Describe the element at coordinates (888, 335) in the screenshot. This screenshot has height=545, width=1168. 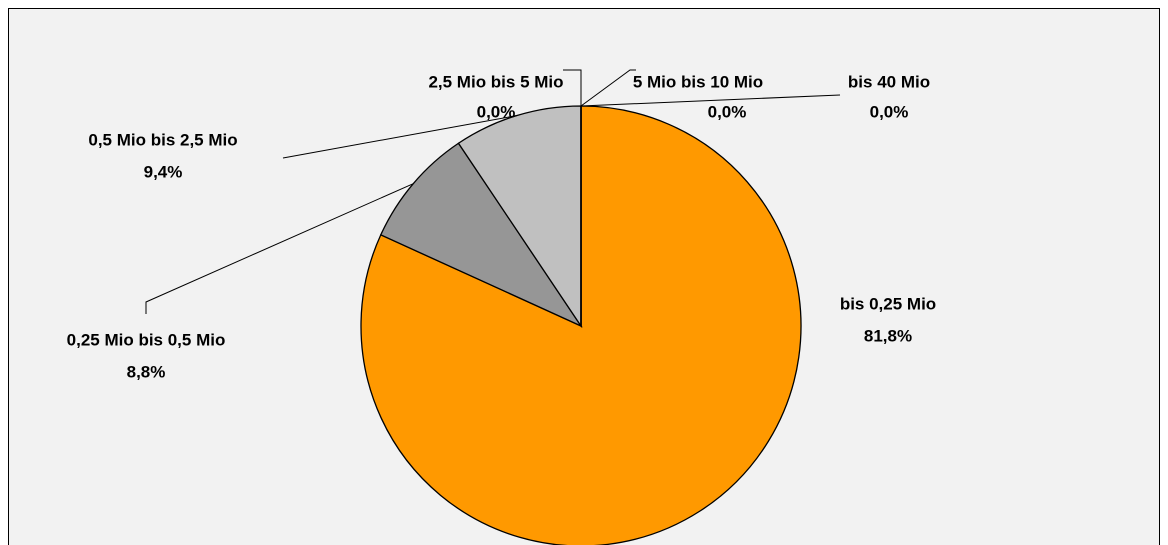
I see `slice-value-label: 81,8%` at that location.